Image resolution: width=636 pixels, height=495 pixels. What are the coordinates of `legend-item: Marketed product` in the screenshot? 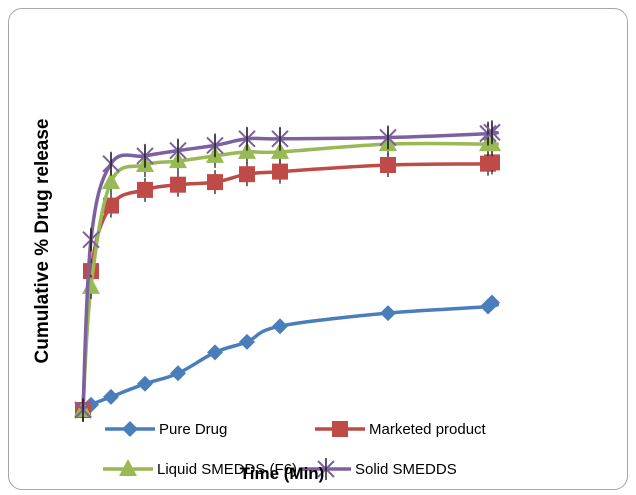 It's located at (401, 429).